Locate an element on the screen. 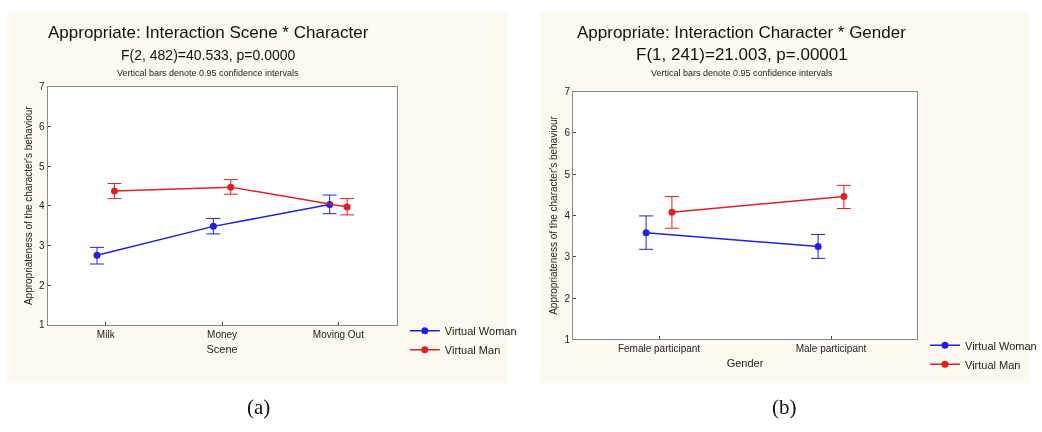 Image resolution: width=1042 pixels, height=432 pixels. x-axis-title: Gender is located at coordinates (745, 363).